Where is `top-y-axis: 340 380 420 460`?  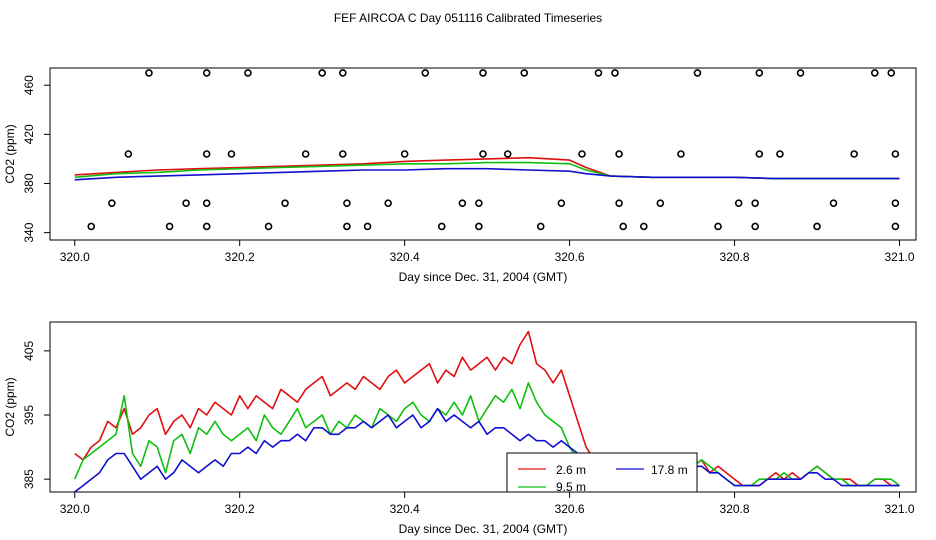
top-y-axis: 340 380 420 460 is located at coordinates (36, 159).